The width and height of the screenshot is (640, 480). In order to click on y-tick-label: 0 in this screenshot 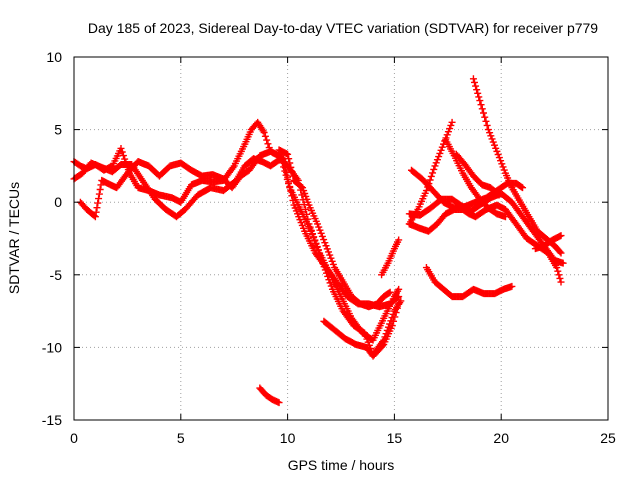, I will do `click(58, 202)`.